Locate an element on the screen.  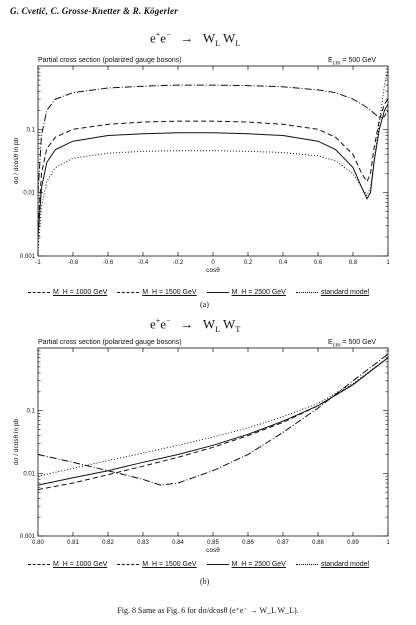
x-tick-label: -0.2 is located at coordinates (178, 263).